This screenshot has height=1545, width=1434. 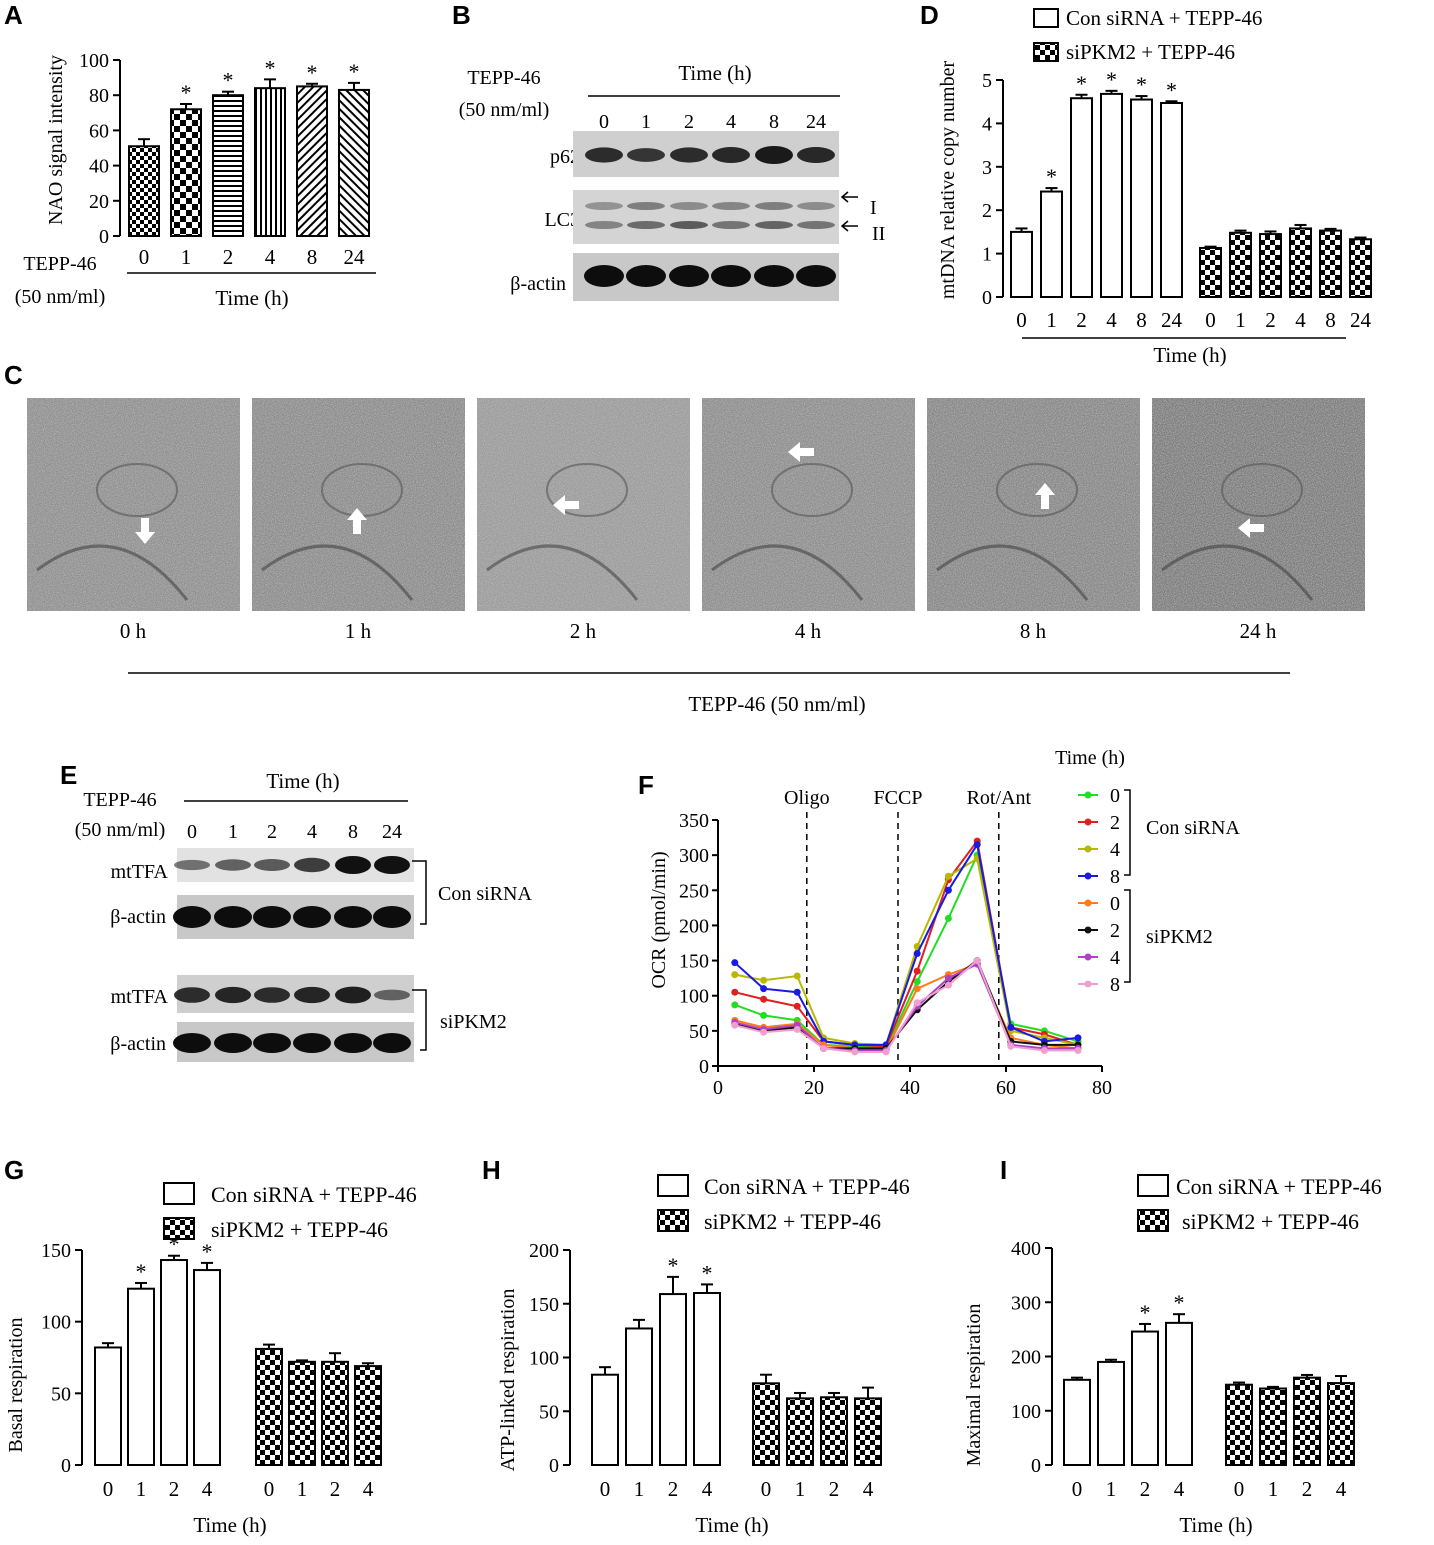 What do you see at coordinates (99, 131) in the screenshot?
I see `panel-a-ytick: 60` at bounding box center [99, 131].